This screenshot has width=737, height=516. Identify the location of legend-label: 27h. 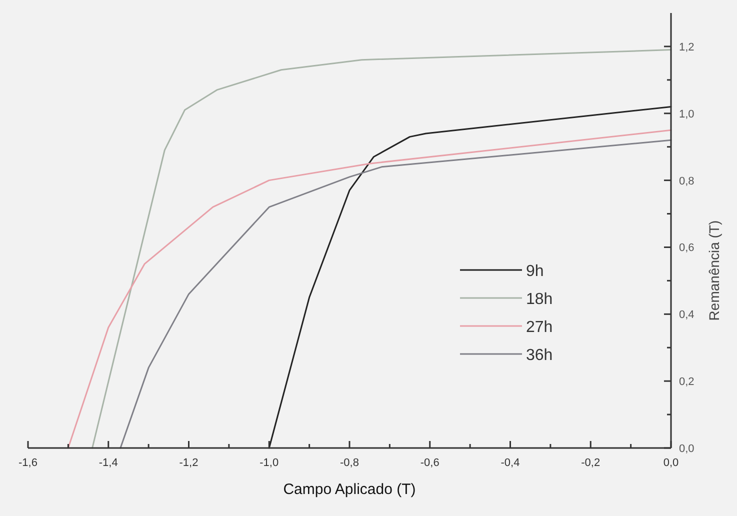
(539, 327).